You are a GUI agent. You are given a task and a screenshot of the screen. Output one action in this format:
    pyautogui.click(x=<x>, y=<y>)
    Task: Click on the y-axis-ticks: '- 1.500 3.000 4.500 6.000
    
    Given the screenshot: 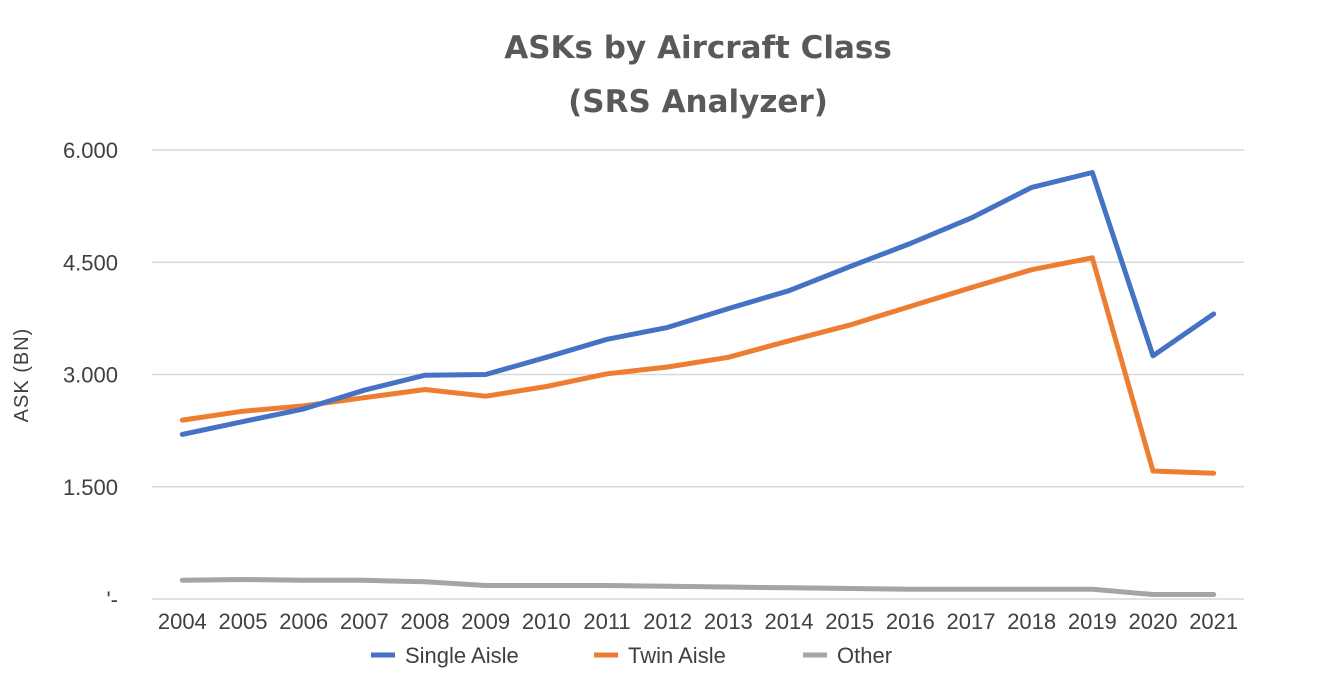 What is the action you would take?
    pyautogui.click(x=90, y=375)
    